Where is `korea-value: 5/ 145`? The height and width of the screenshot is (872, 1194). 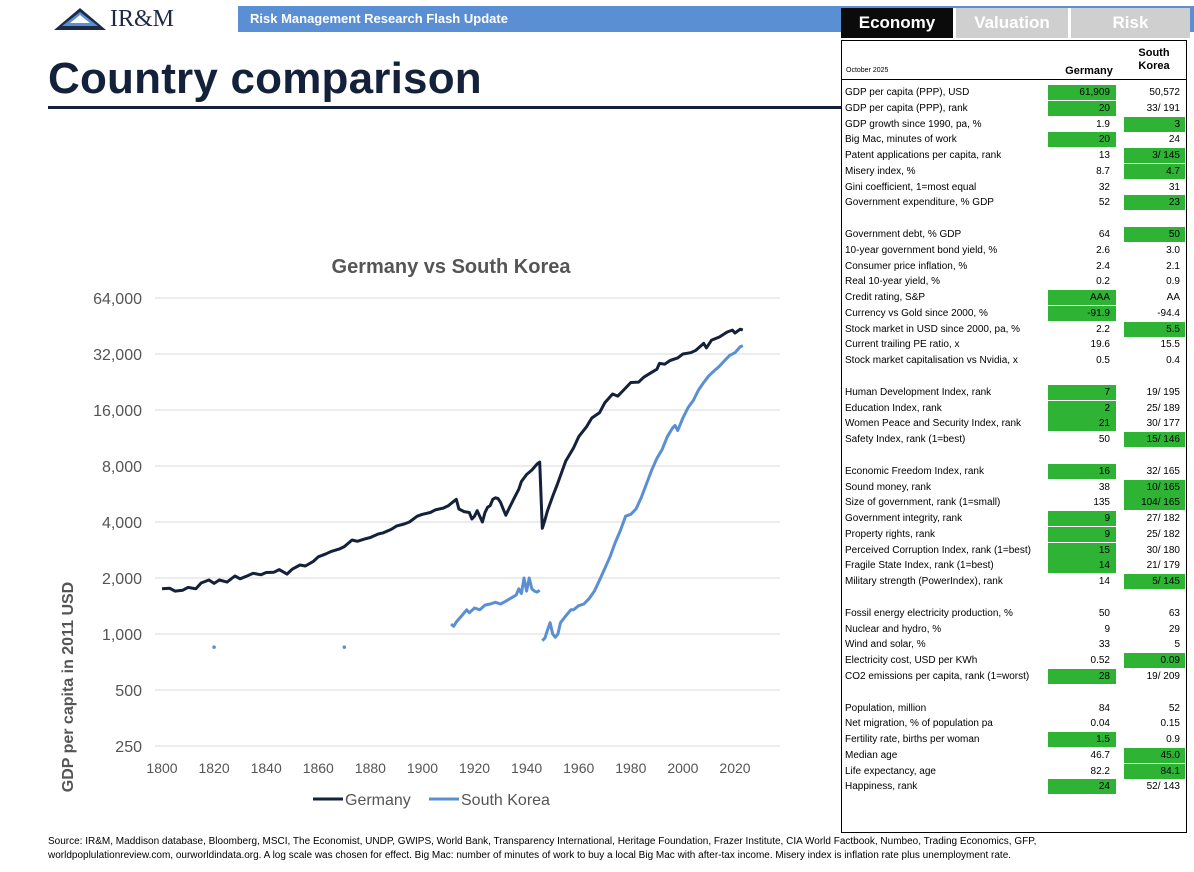 korea-value: 5/ 145 is located at coordinates (1154, 581).